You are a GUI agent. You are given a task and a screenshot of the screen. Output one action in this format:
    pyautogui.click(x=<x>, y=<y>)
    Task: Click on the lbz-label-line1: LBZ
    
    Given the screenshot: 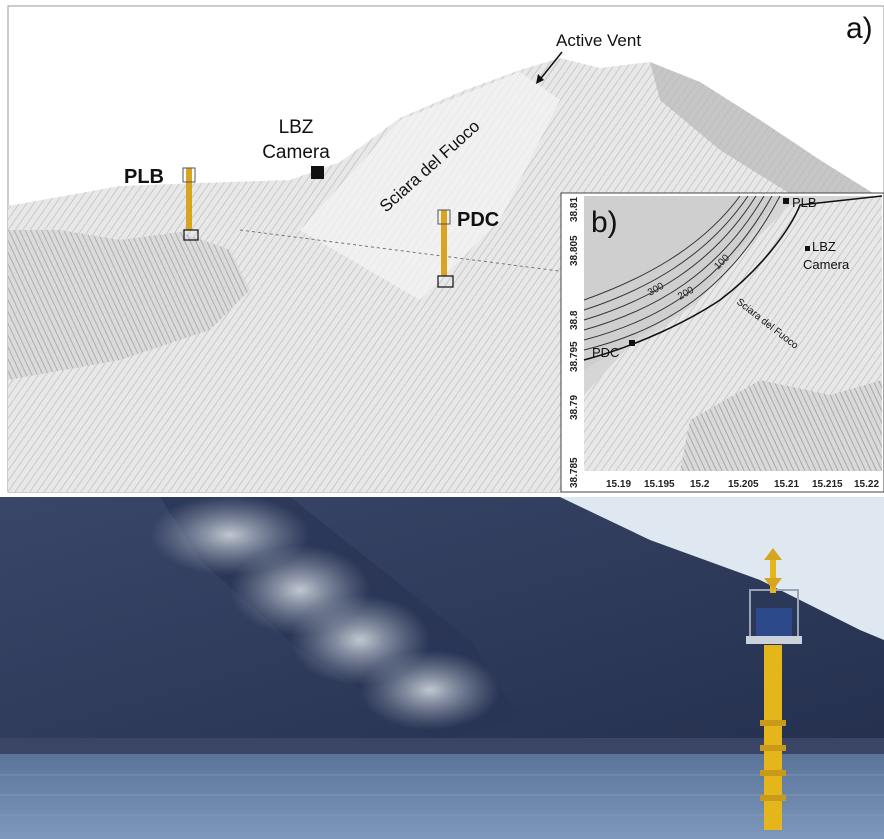 What is the action you would take?
    pyautogui.click(x=296, y=127)
    